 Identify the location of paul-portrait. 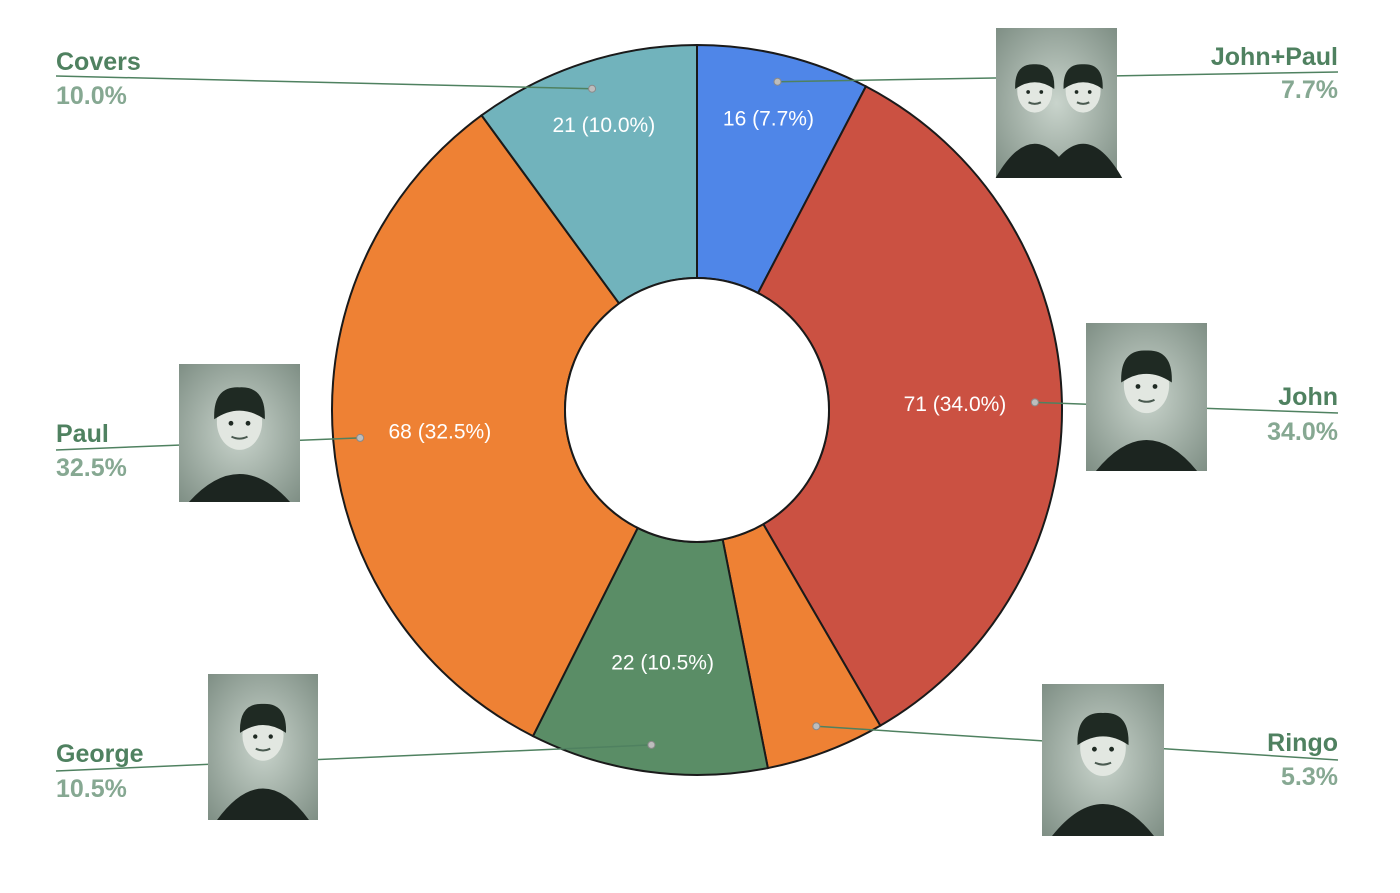
(239, 433).